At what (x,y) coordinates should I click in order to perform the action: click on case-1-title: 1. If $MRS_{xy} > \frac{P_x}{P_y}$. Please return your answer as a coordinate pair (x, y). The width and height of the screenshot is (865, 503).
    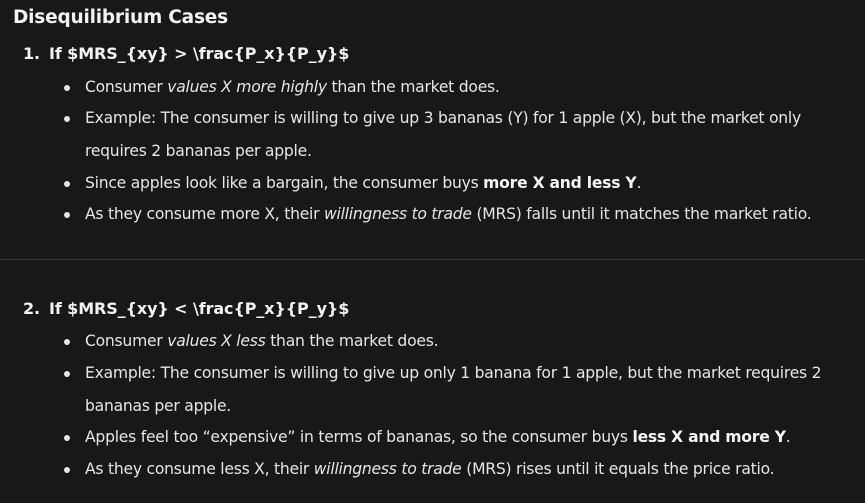
    Looking at the image, I should click on (186, 53).